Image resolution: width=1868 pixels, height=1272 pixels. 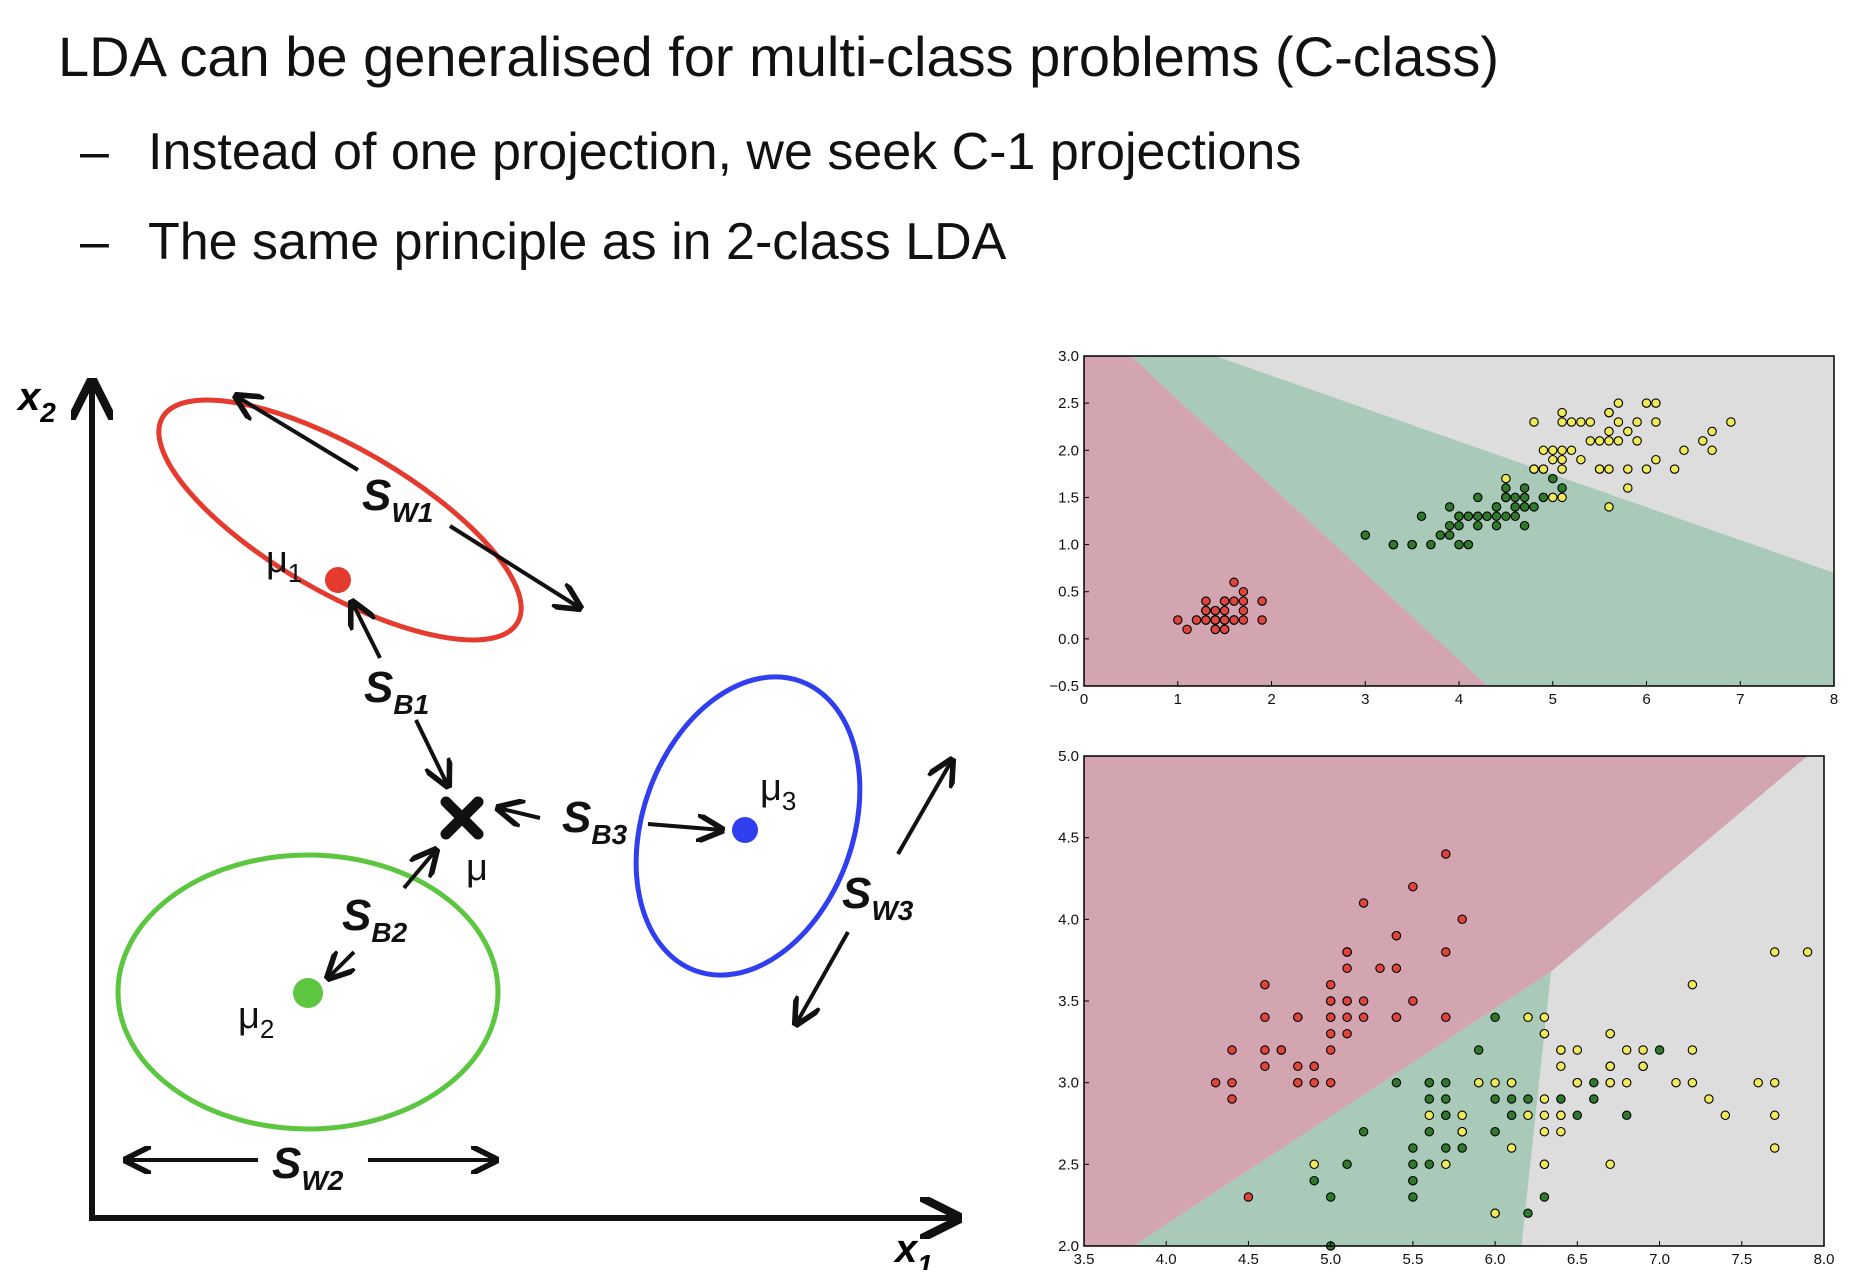 I want to click on y-tick-label: 3.0, so click(x=1068, y=356).